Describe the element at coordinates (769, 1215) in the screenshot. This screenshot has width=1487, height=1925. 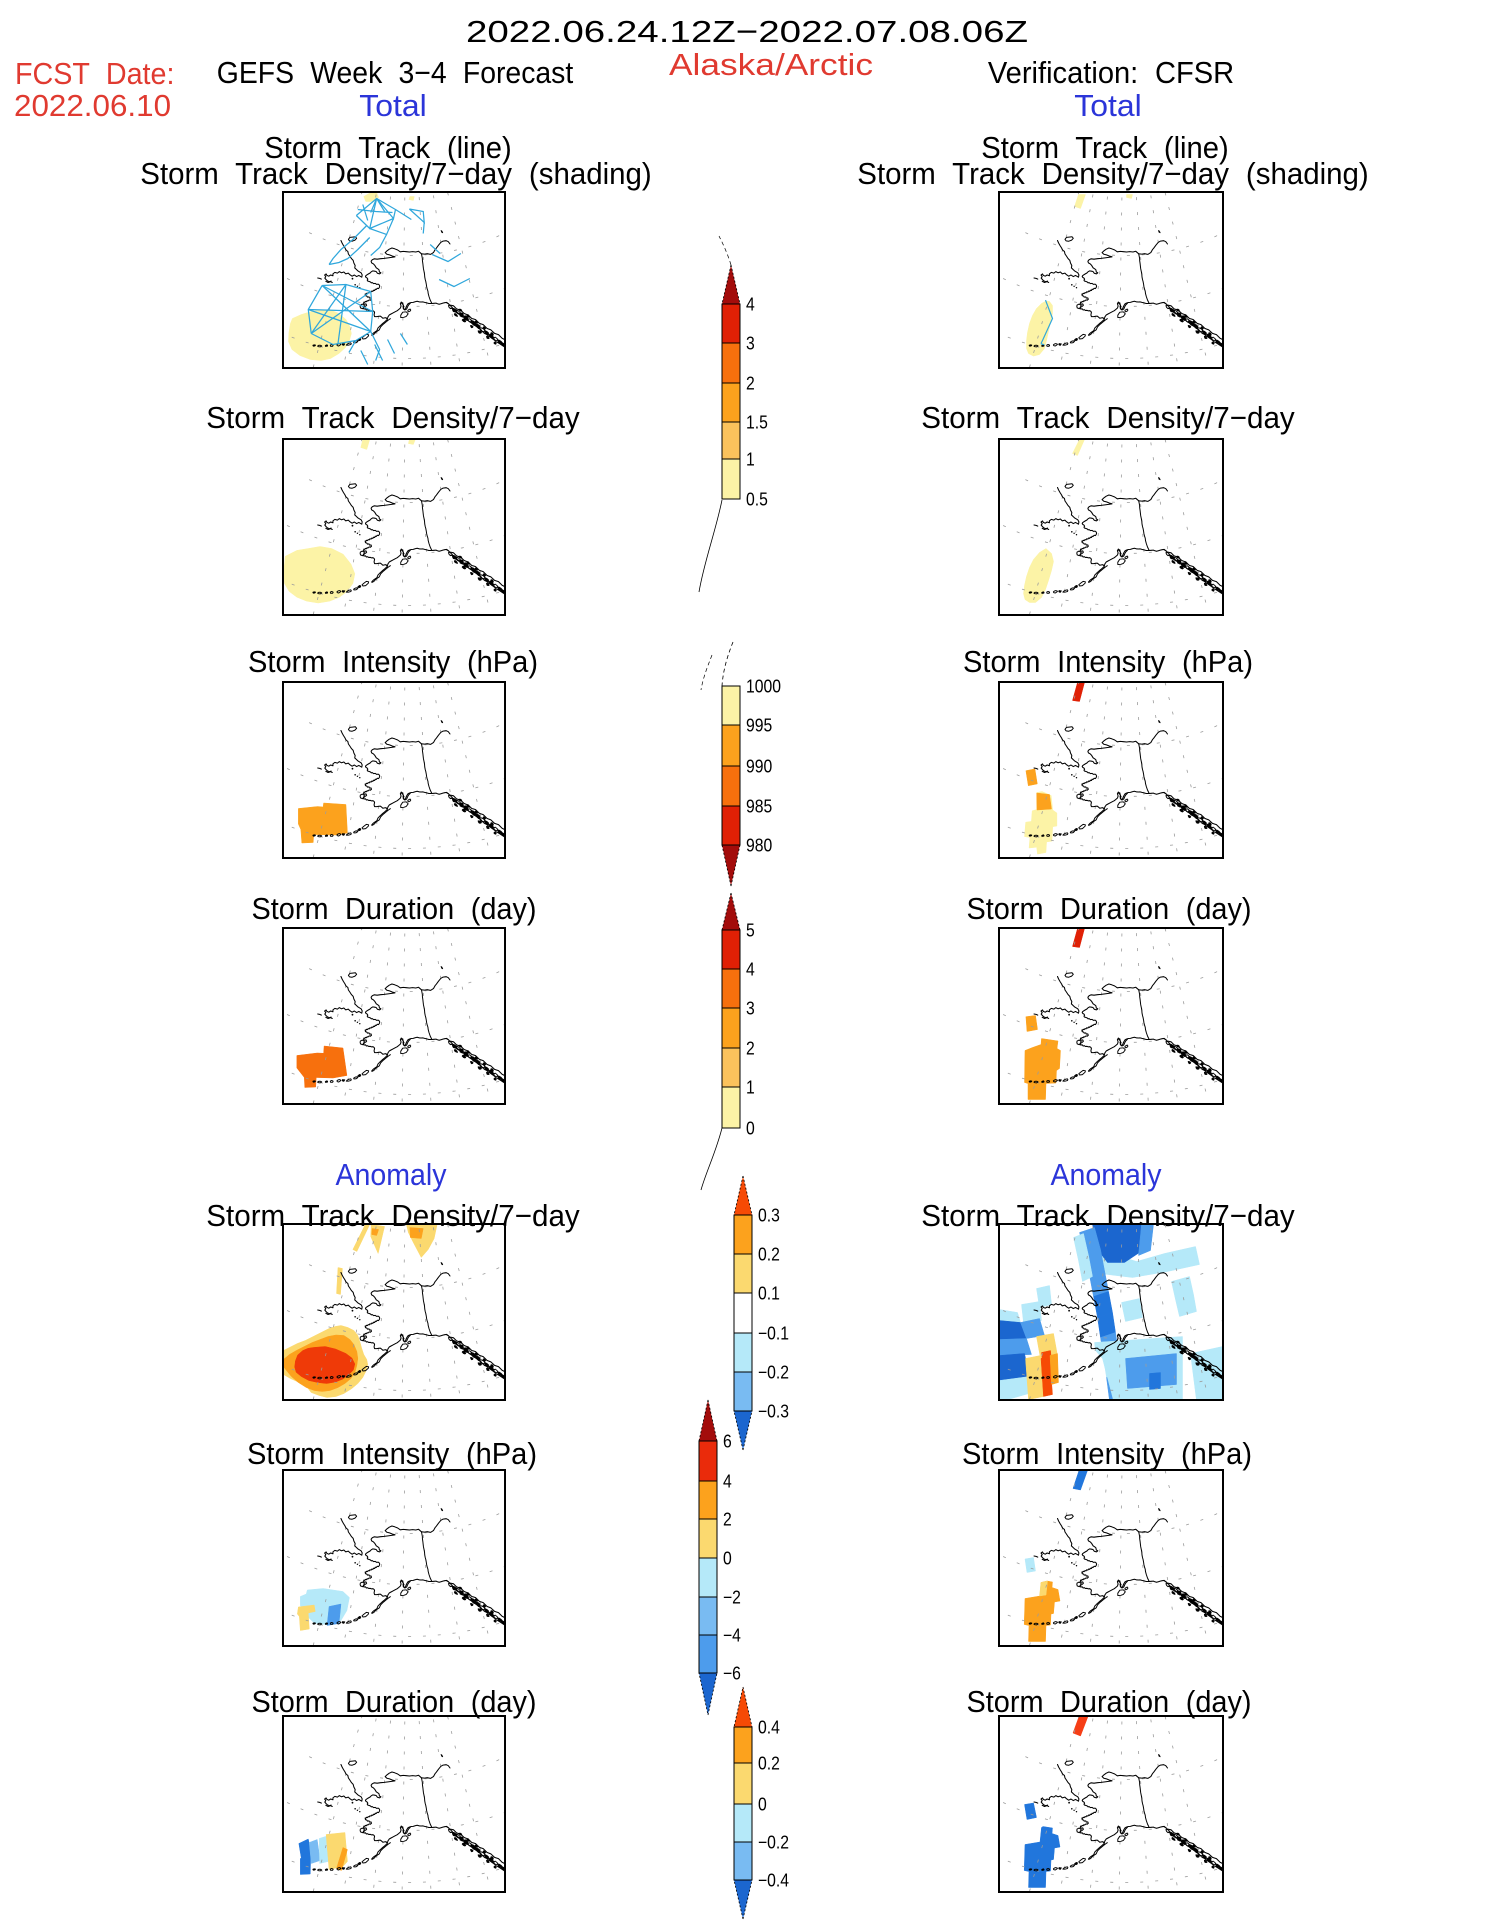
I see `svg-text: 0.3` at that location.